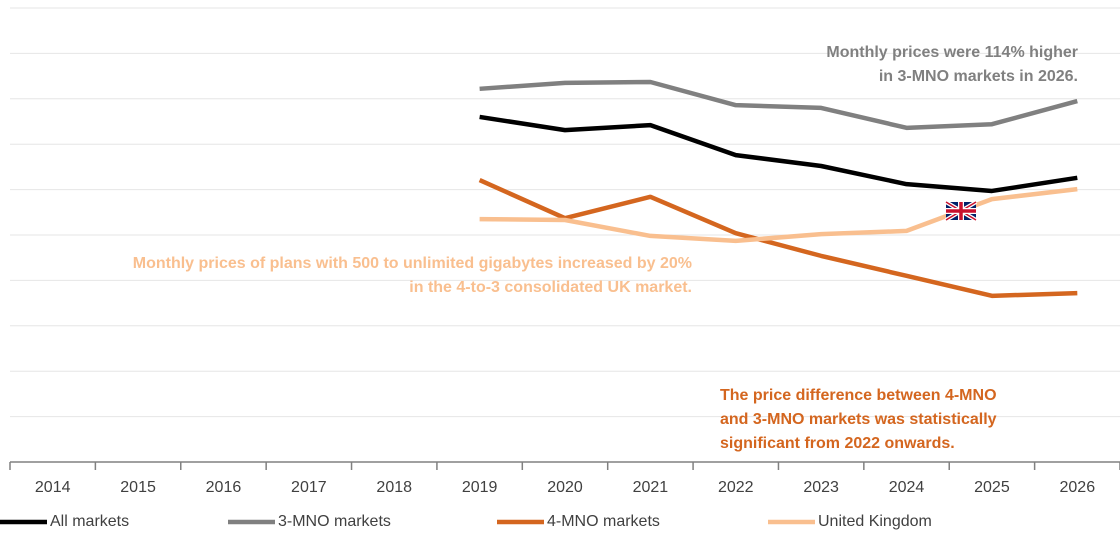 The width and height of the screenshot is (1120, 533). Describe the element at coordinates (875, 521) in the screenshot. I see `legend-label: United Kingdom` at that location.